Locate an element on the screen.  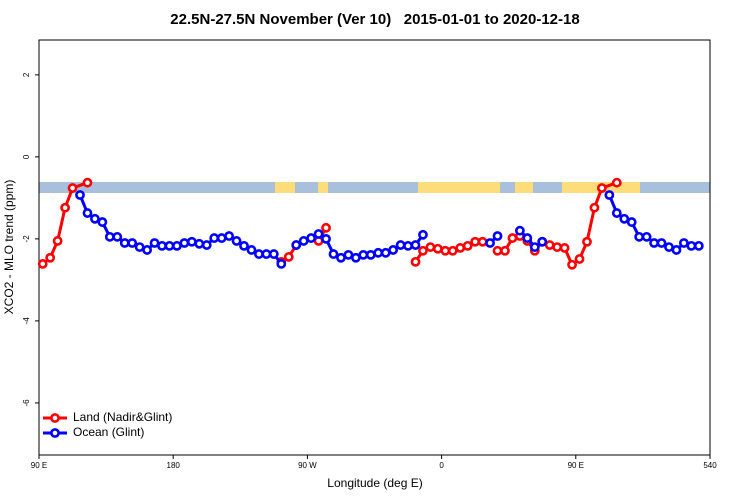
x-tick-label: 180 is located at coordinates (174, 465).